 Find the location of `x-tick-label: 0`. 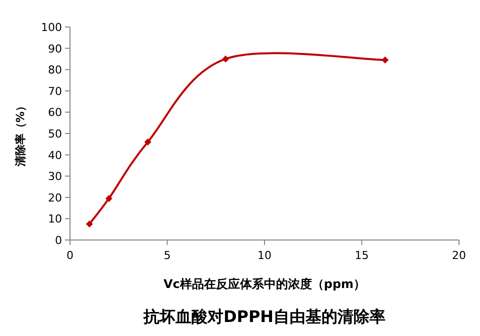

x-tick-label: 0 is located at coordinates (70, 255).